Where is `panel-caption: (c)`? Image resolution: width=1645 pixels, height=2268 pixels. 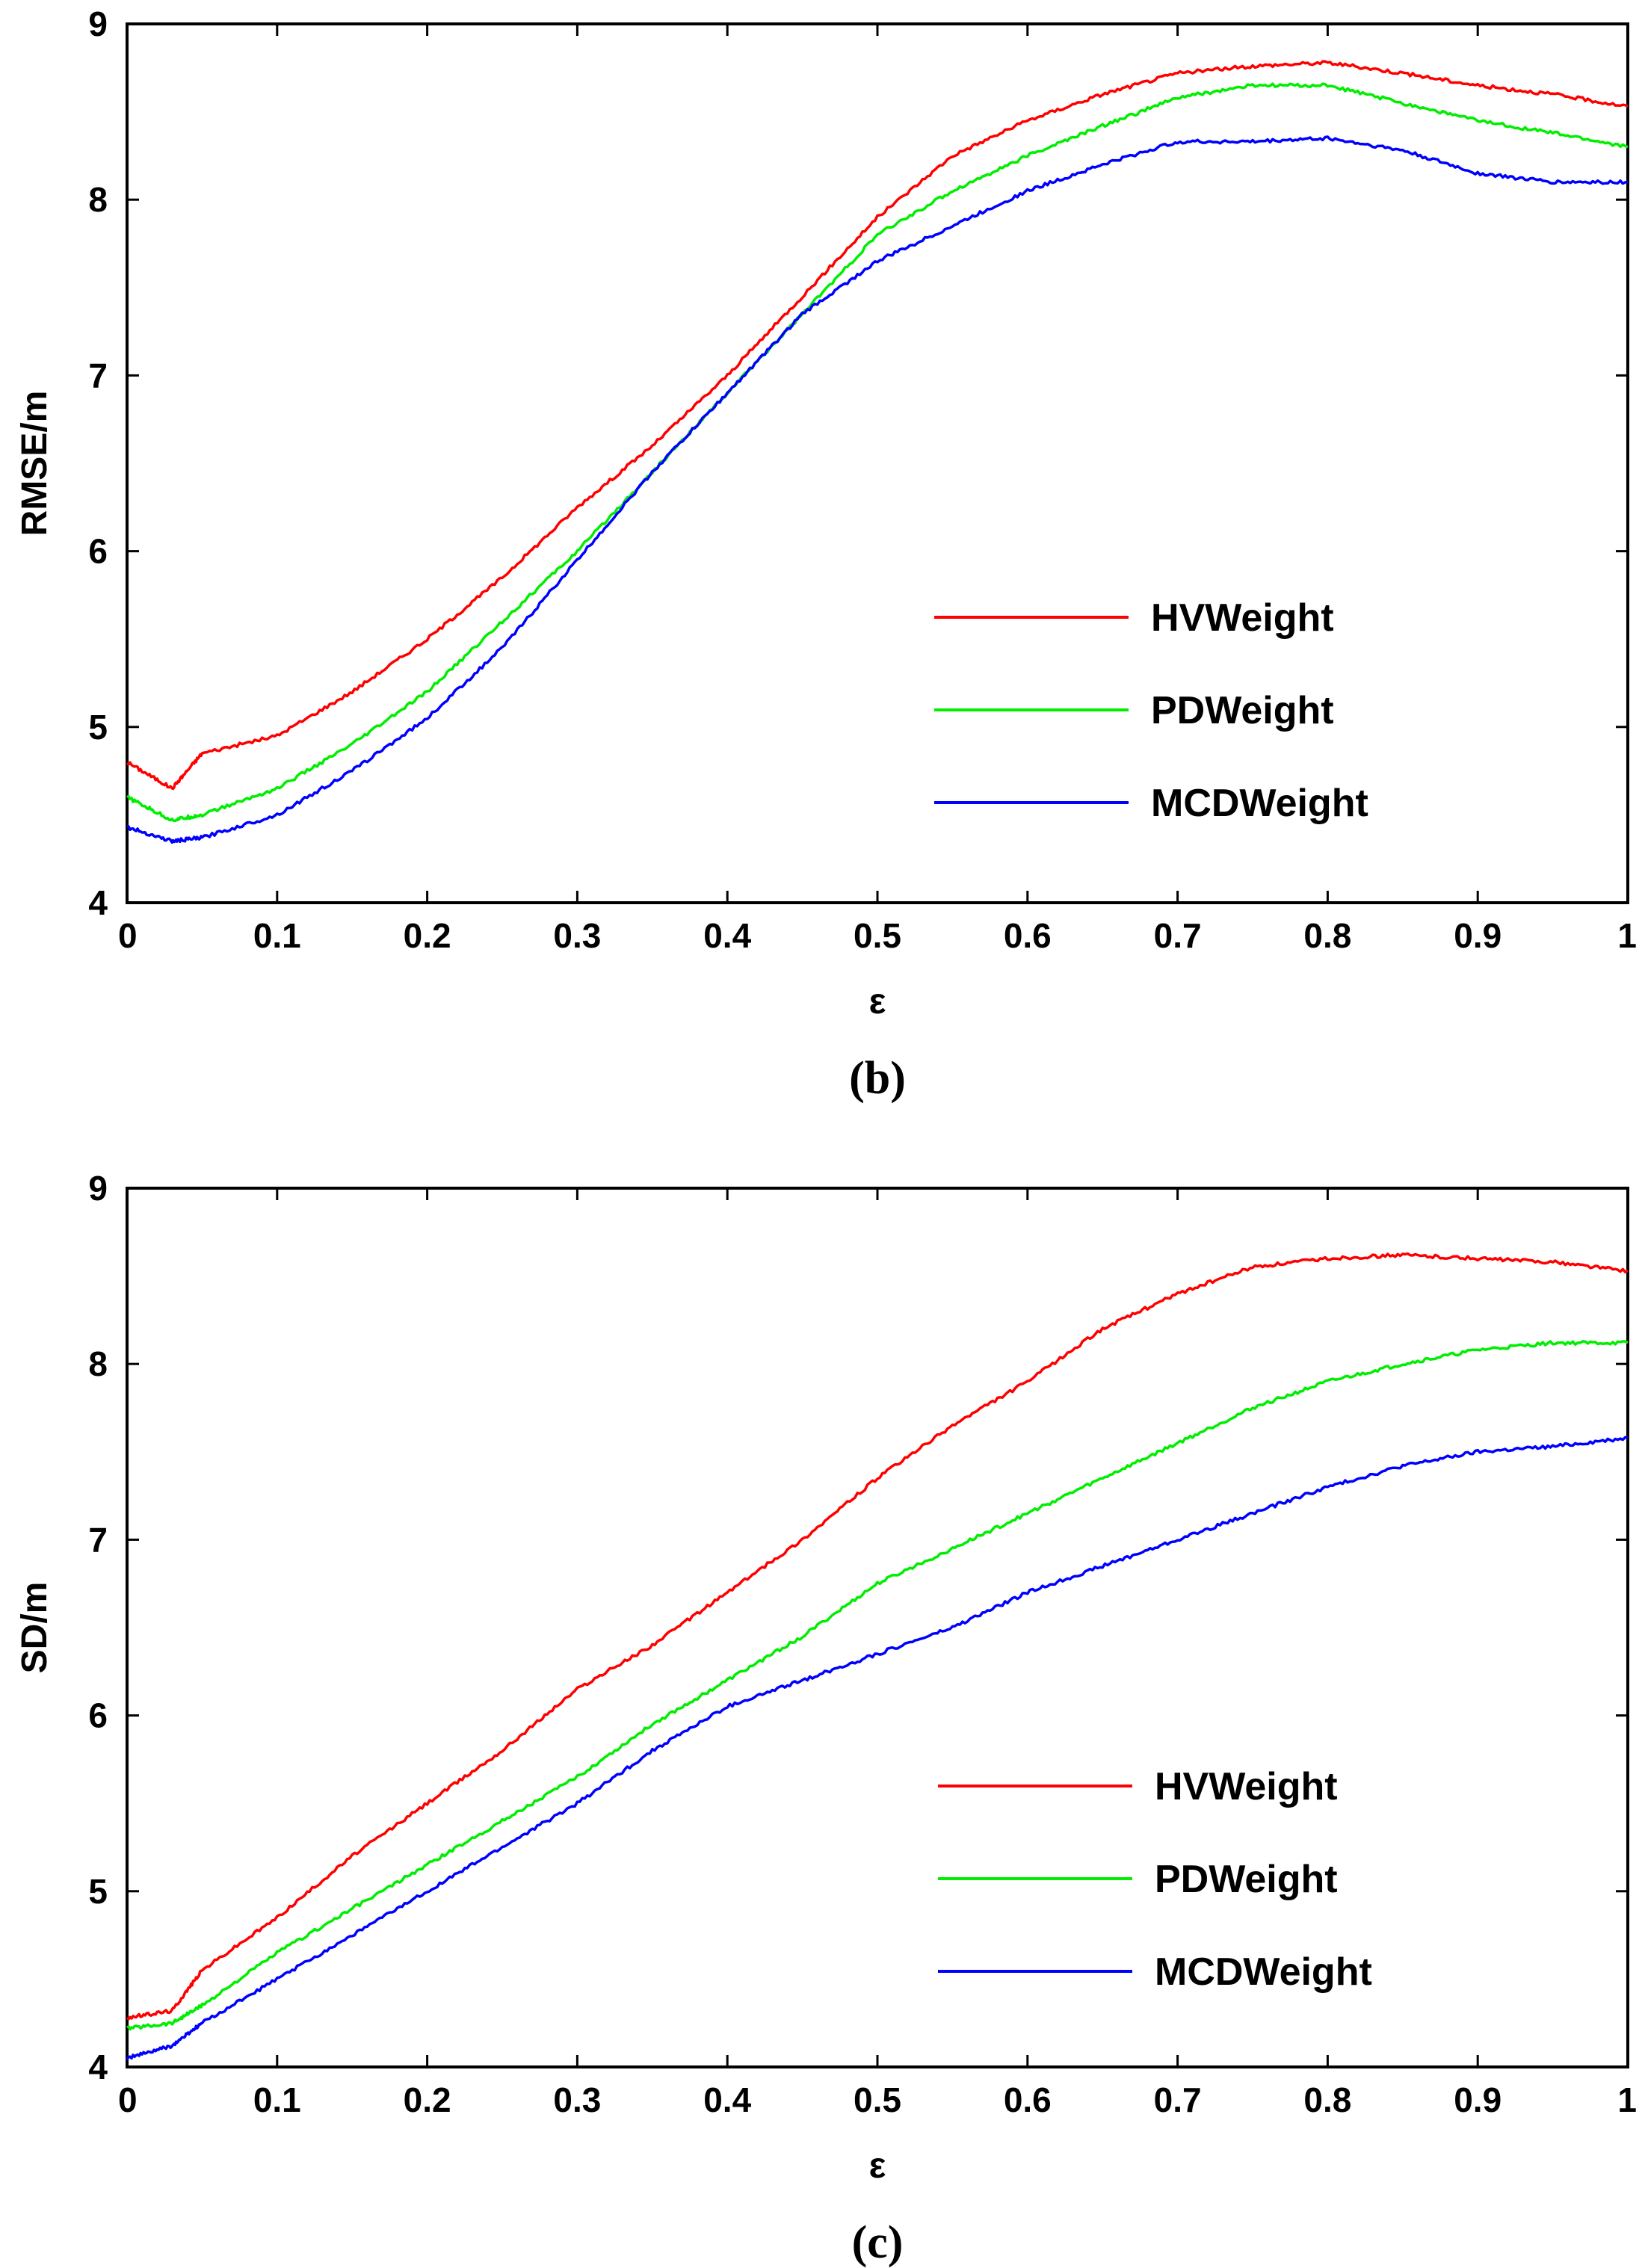 panel-caption: (c) is located at coordinates (878, 2242).